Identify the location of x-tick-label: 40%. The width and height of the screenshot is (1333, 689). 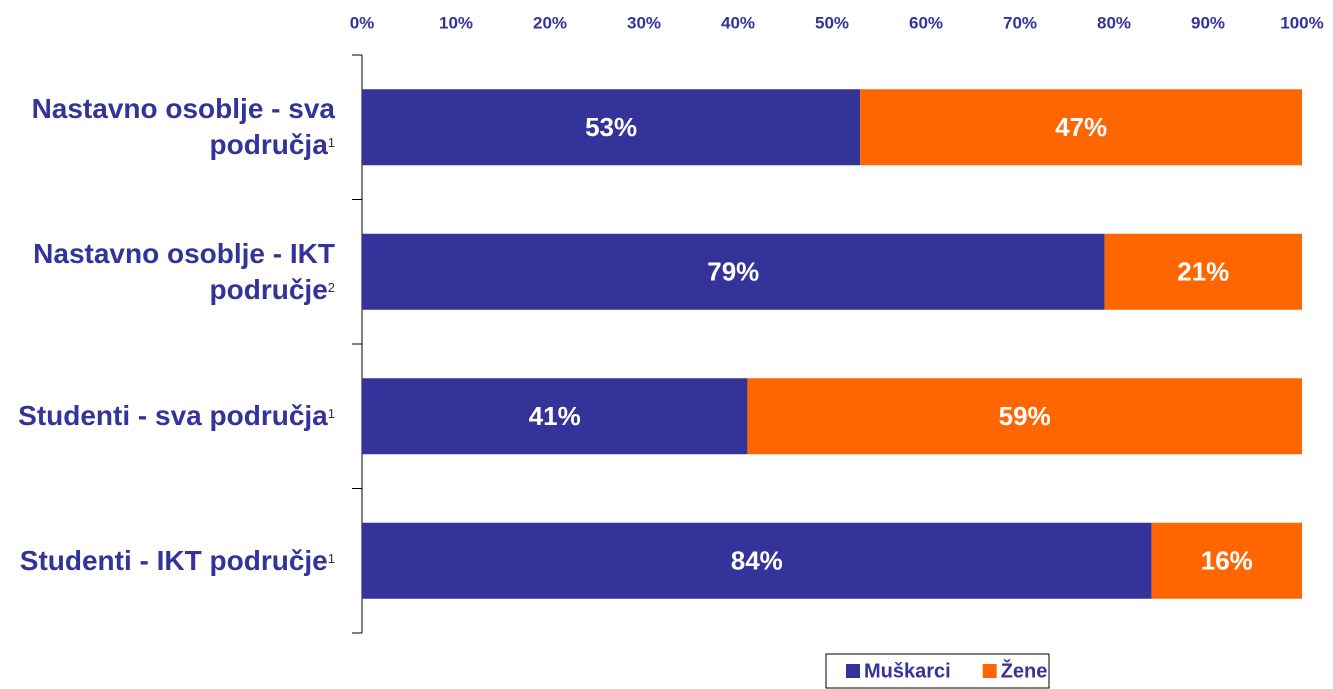
(738, 22).